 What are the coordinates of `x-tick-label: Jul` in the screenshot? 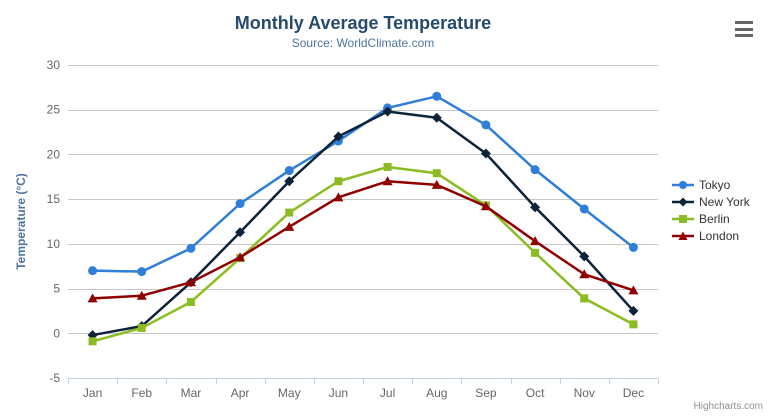 It's located at (387, 393).